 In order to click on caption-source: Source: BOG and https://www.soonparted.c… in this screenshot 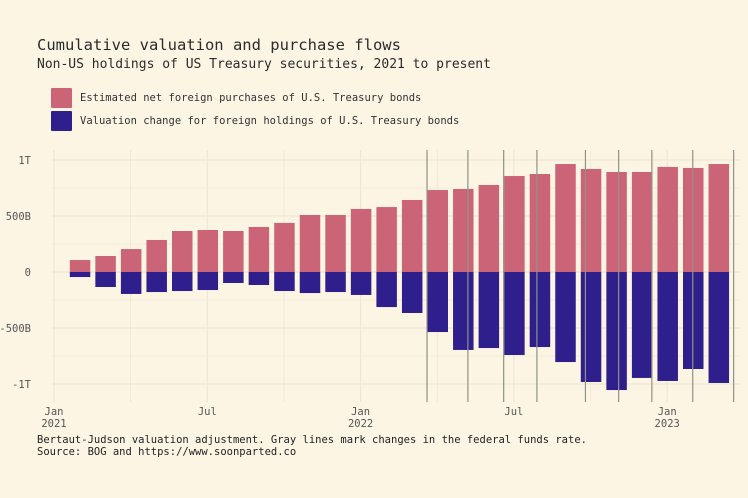, I will do `click(167, 452)`.